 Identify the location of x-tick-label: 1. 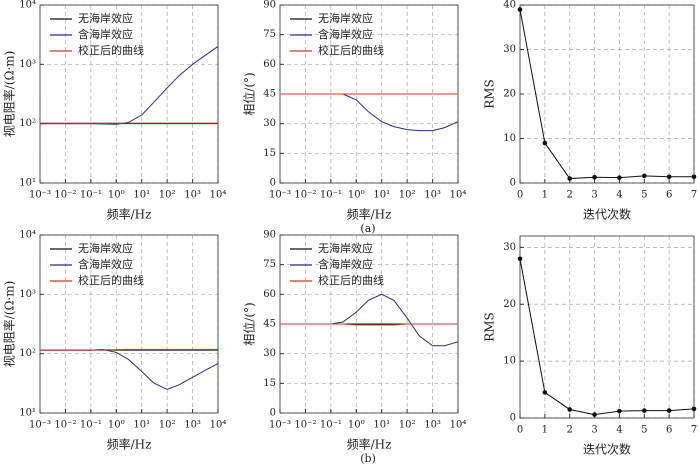
(545, 195).